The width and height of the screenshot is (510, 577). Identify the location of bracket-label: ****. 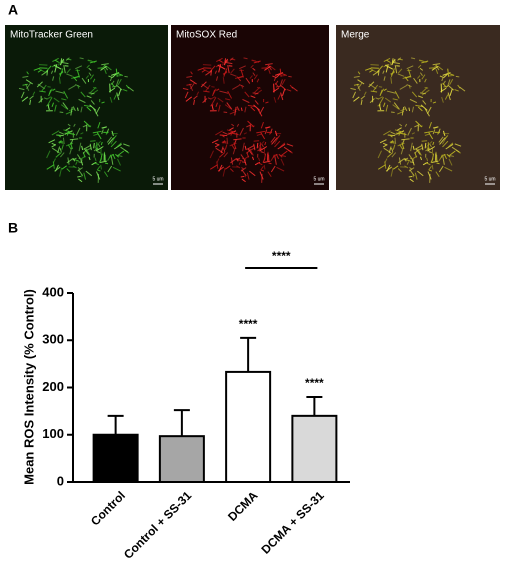
(281, 256).